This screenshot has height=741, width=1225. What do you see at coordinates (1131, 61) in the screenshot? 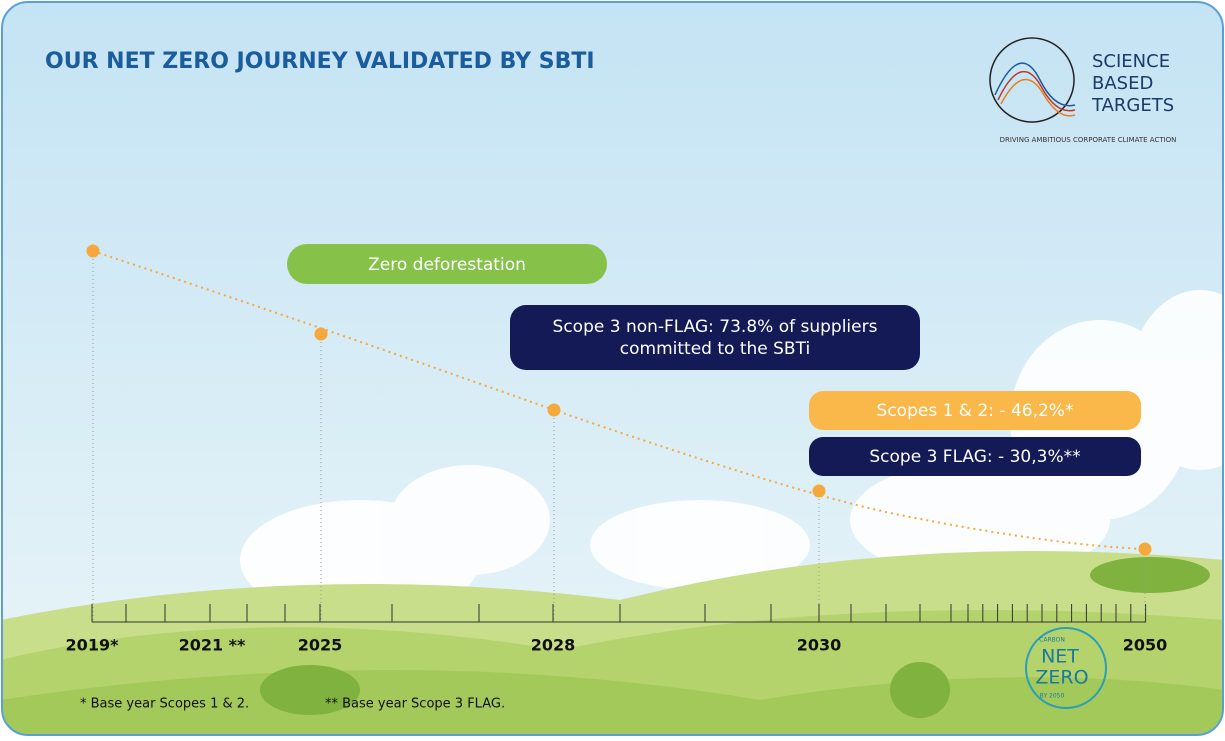
I see `logo-line: SCIENCE` at bounding box center [1131, 61].